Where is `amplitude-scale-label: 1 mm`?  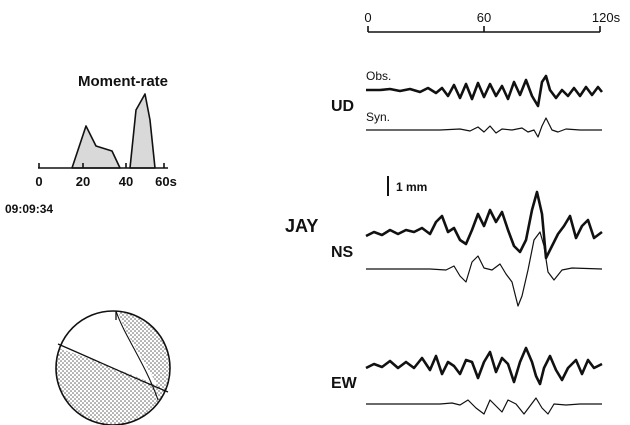
amplitude-scale-label: 1 mm is located at coordinates (411, 187).